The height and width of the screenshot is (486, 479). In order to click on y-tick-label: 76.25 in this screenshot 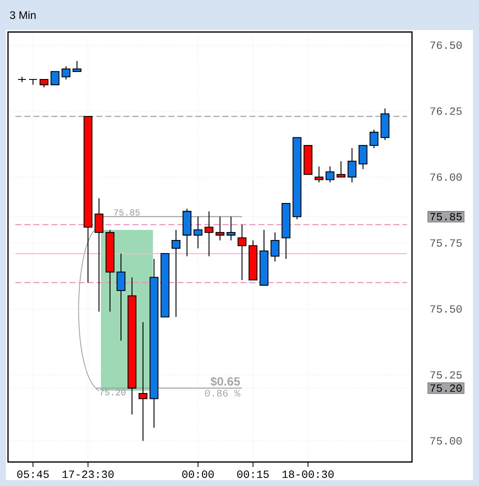, I will do `click(446, 111)`.